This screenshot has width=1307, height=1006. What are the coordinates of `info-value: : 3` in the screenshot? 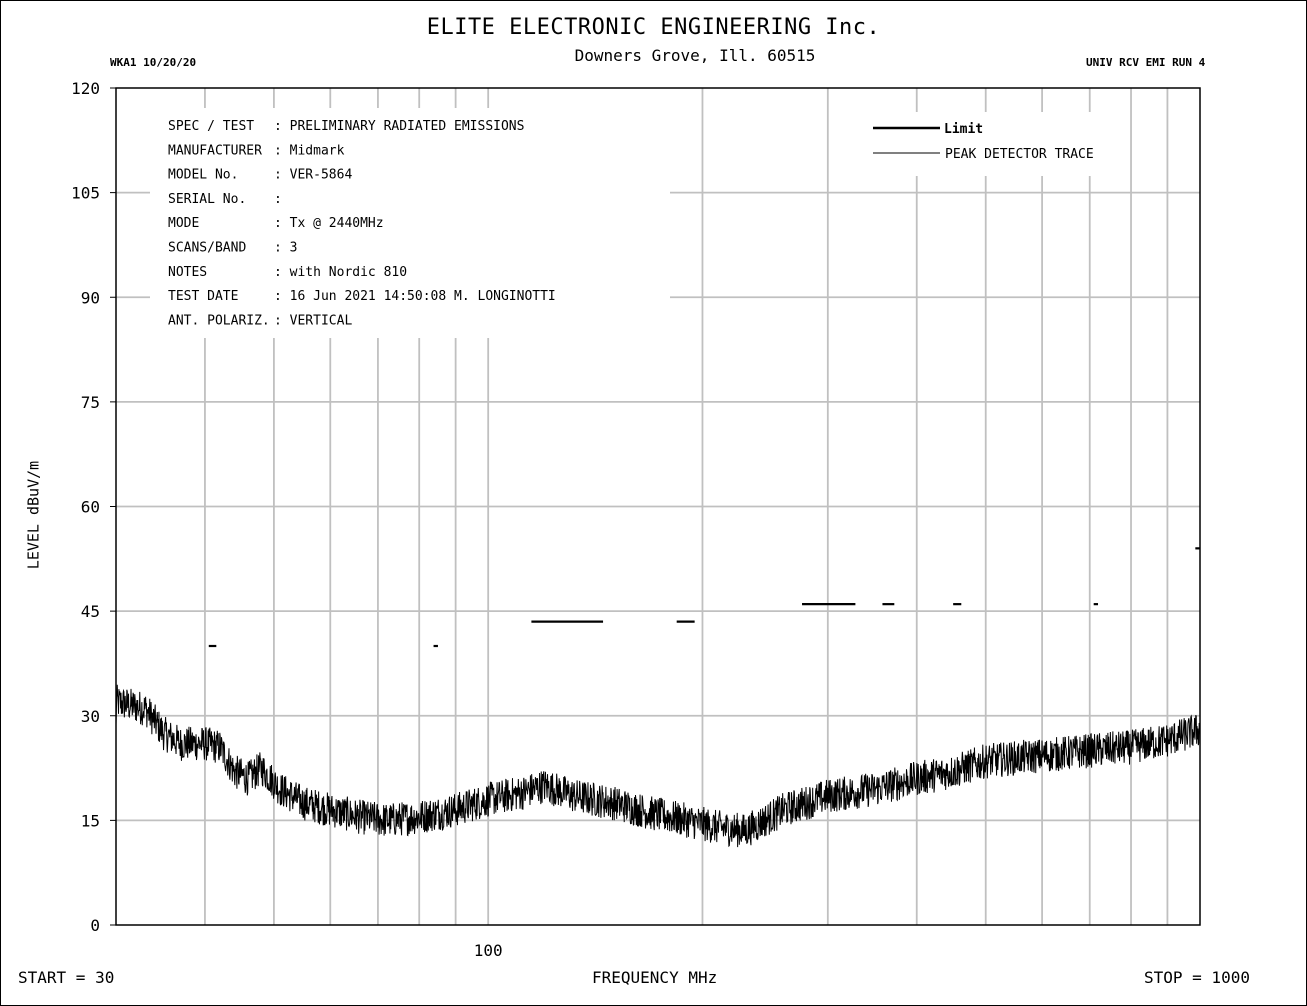 It's located at (285, 248).